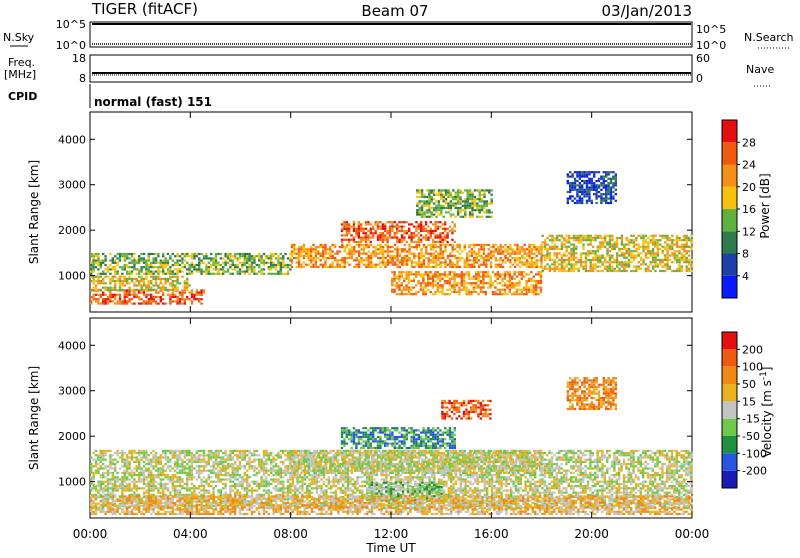 The height and width of the screenshot is (558, 800). Describe the element at coordinates (72, 185) in the screenshot. I see `power-ytick-label-2: 3000` at that location.